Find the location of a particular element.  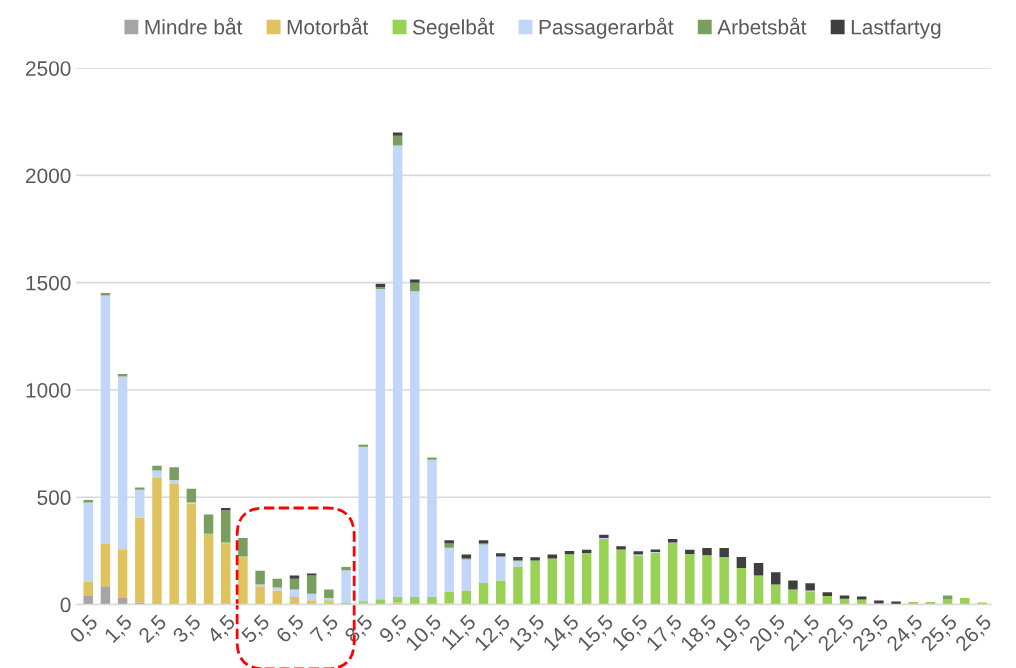

x-tick-label: 7,5 is located at coordinates (325, 630).